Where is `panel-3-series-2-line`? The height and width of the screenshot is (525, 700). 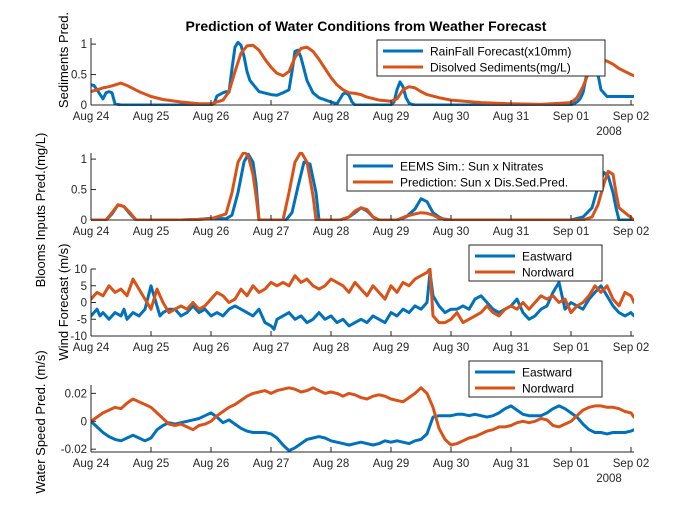 panel-3-series-2-line is located at coordinates (362, 296).